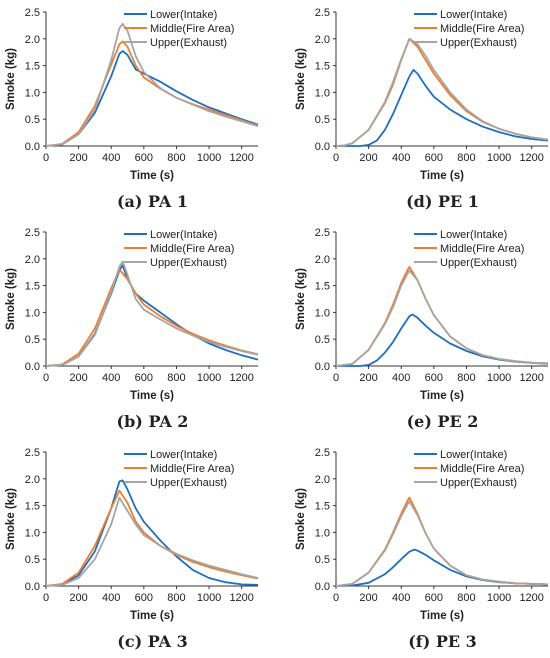 This screenshot has height=658, width=550. I want to click on panel-caption: (d) PE 1, so click(442, 201).